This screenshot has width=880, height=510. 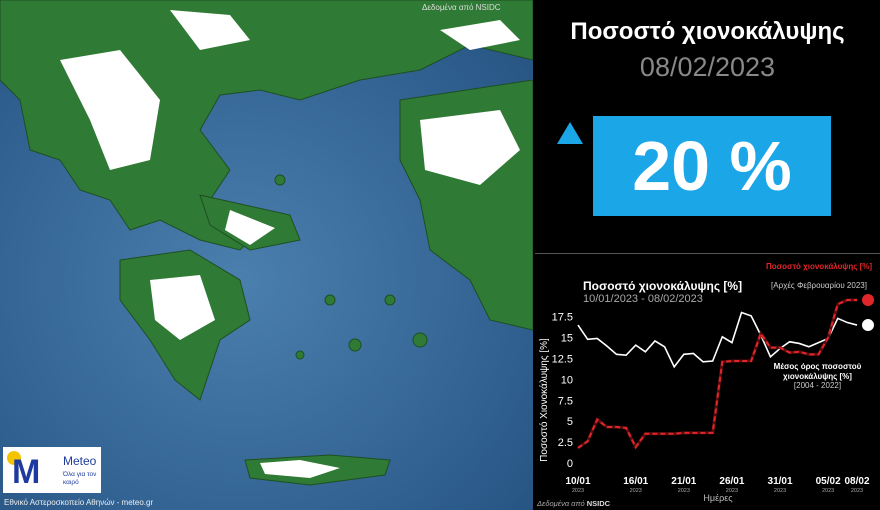 I want to click on snow-cover-value: 20 %, so click(x=712, y=166).